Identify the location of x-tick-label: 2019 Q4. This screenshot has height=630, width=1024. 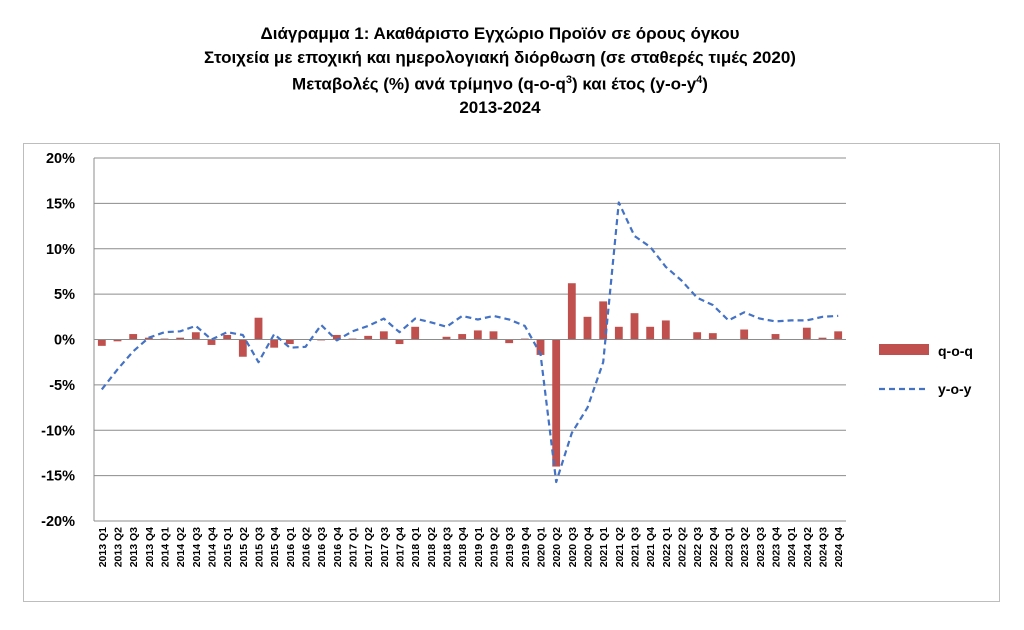
(526, 547).